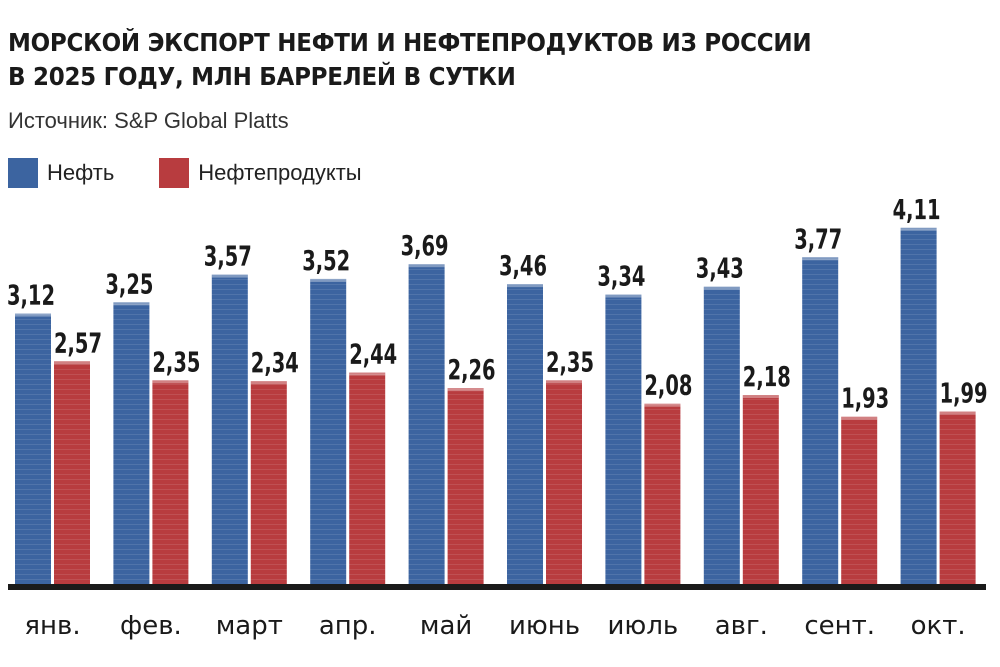 The width and height of the screenshot is (1000, 667). What do you see at coordinates (129, 283) in the screenshot?
I see `data-label-oil-1: 3,25` at bounding box center [129, 283].